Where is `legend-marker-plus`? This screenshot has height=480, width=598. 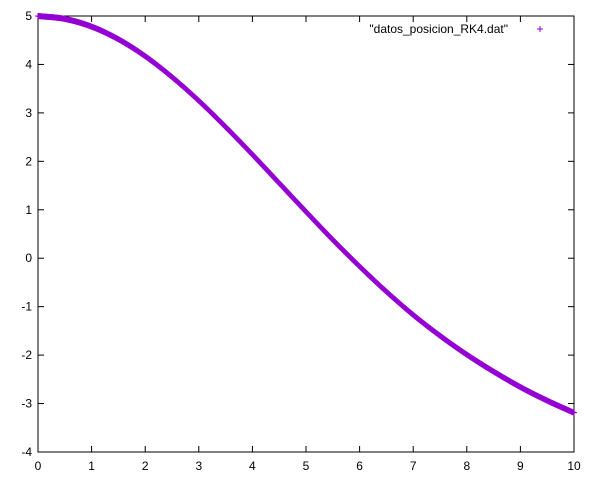
legend-marker-plus is located at coordinates (540, 29).